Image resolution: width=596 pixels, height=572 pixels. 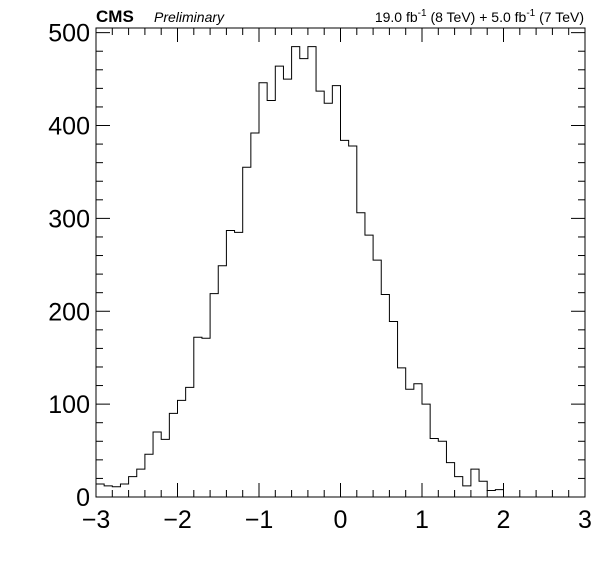 I want to click on x-tick-labels: −3 −2 −1 0 1 2 3, so click(x=337, y=520).